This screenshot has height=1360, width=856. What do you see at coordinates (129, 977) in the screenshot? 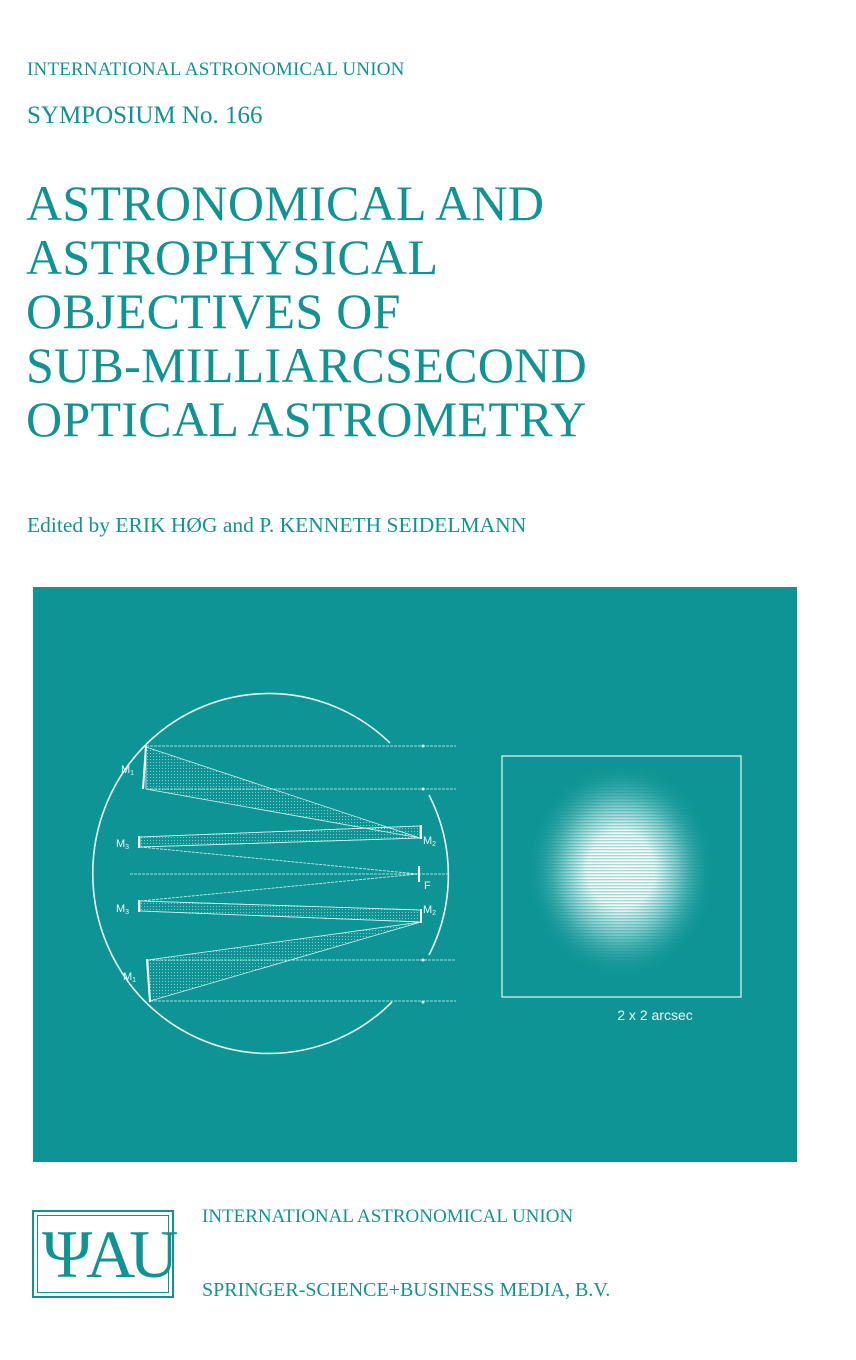
I see `label-m1-lower: M1` at bounding box center [129, 977].